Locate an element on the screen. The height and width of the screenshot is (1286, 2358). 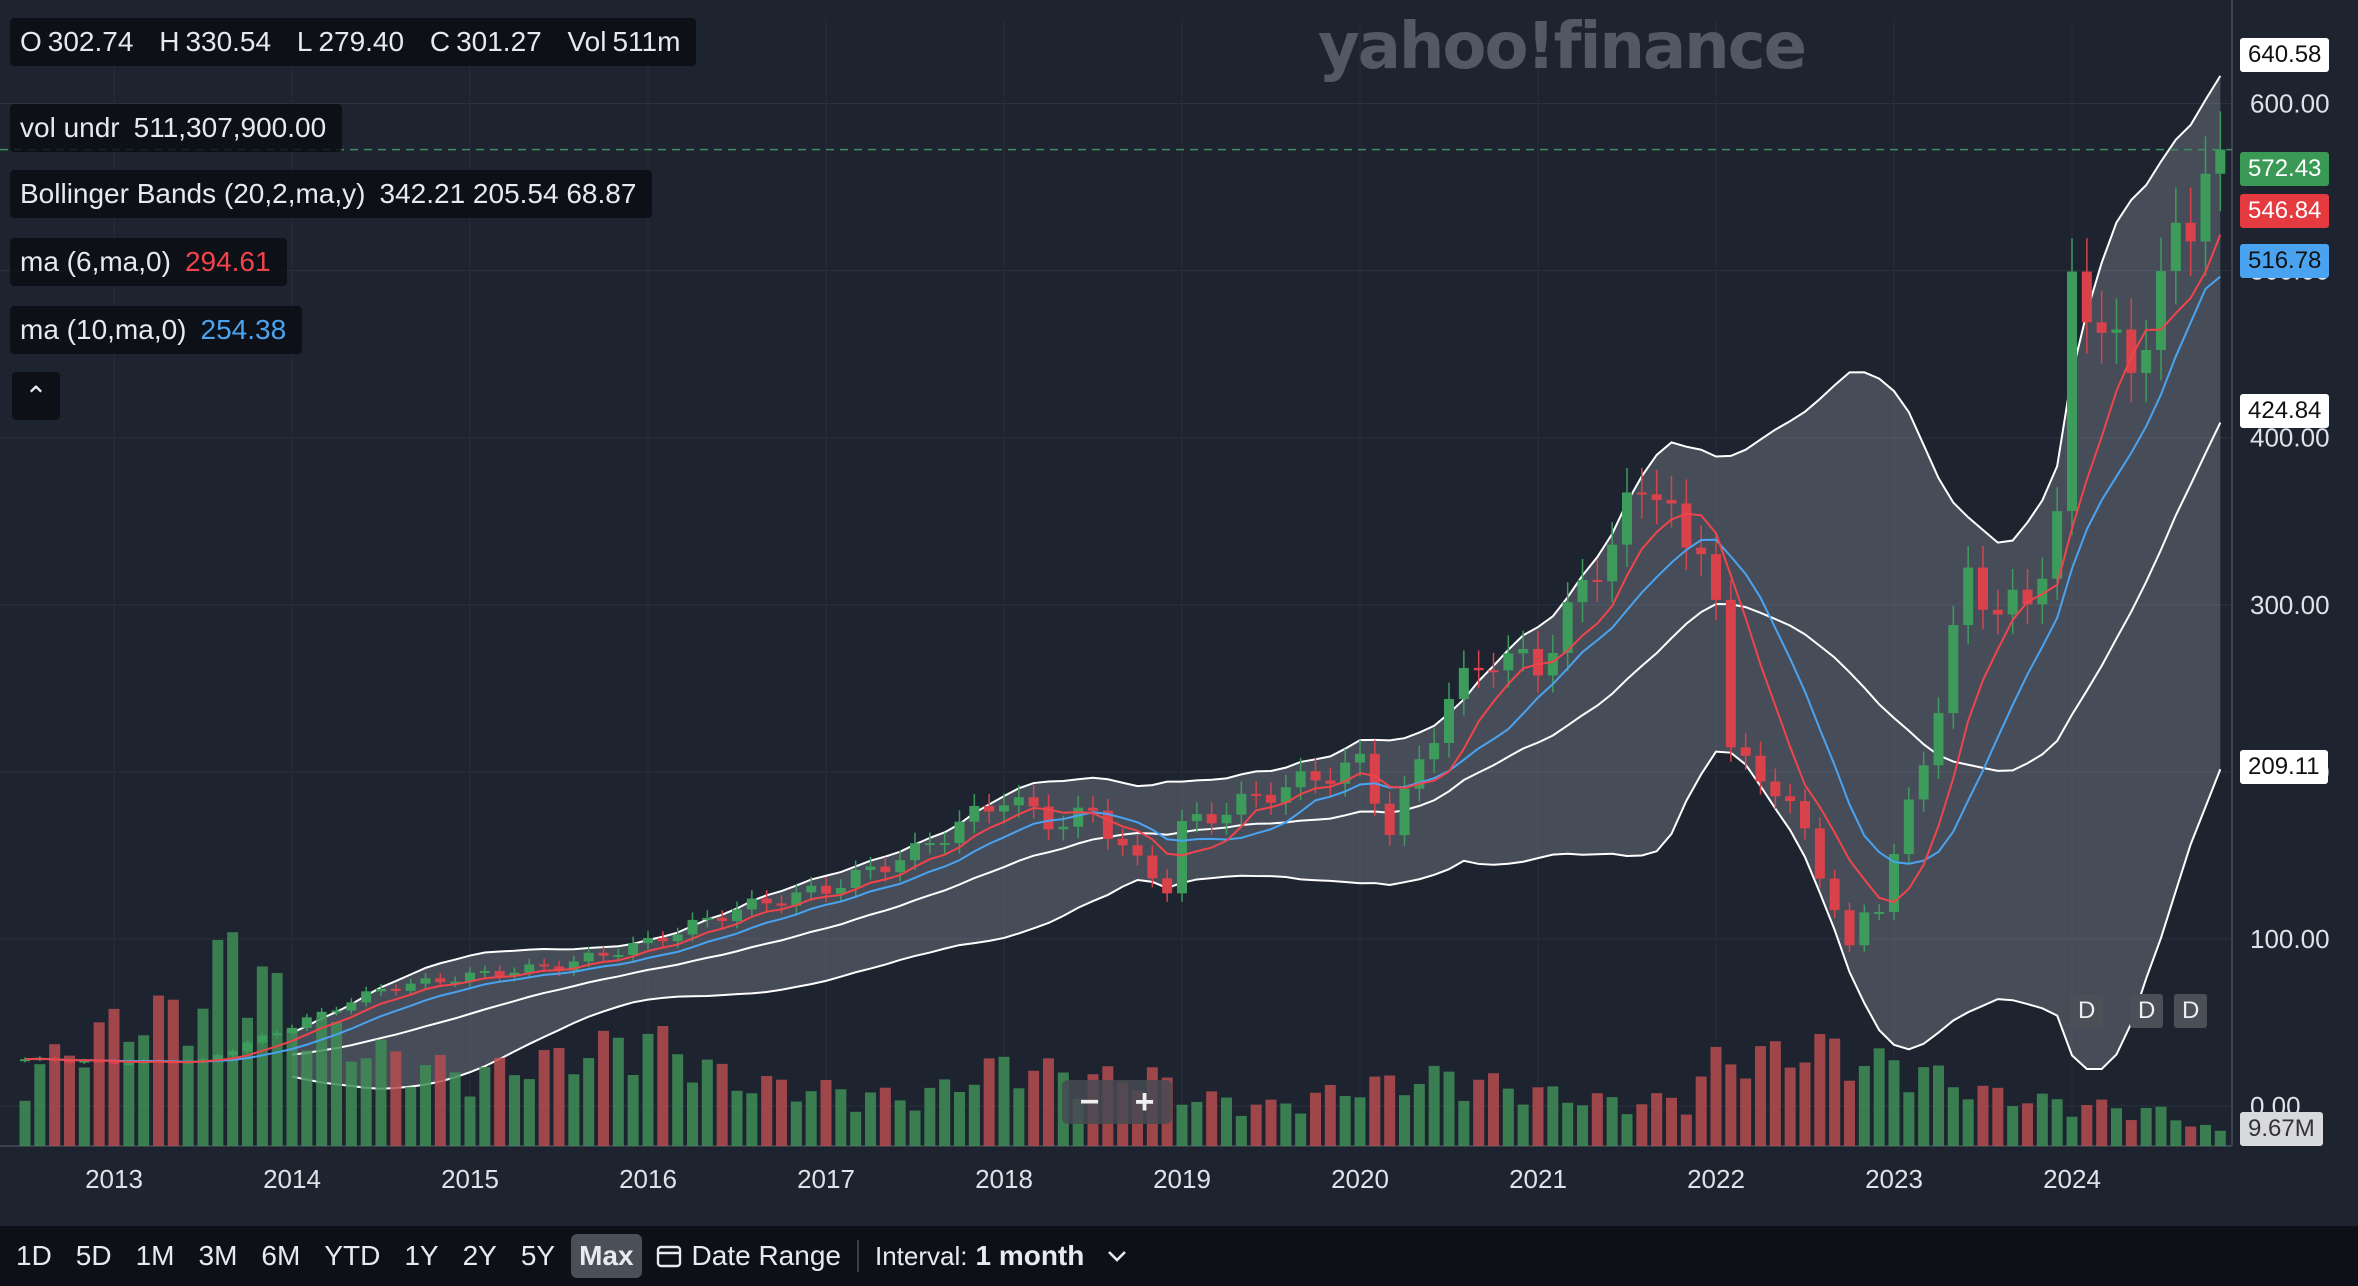
chevron-up-icon: ⌃ is located at coordinates (36, 396).